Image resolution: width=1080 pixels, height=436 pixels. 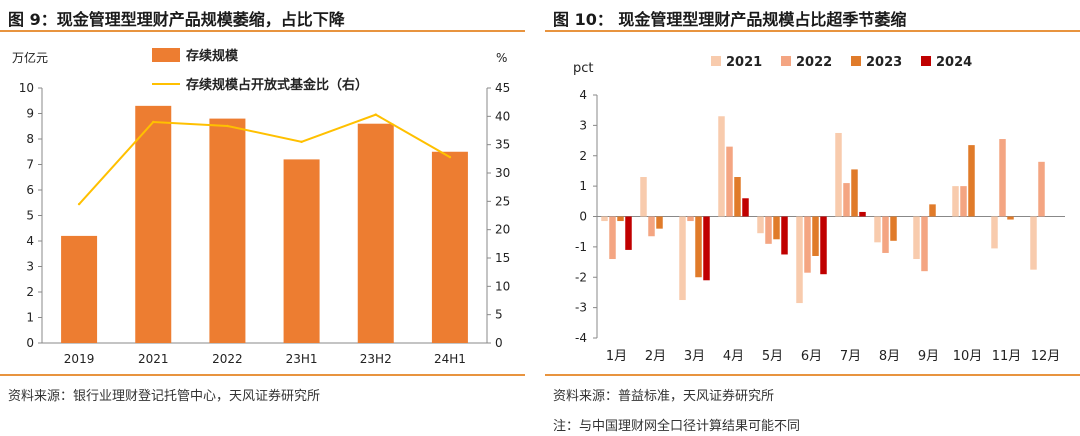 What do you see at coordinates (262, 375) in the screenshot?
I see `left-bottom-rule` at bounding box center [262, 375].